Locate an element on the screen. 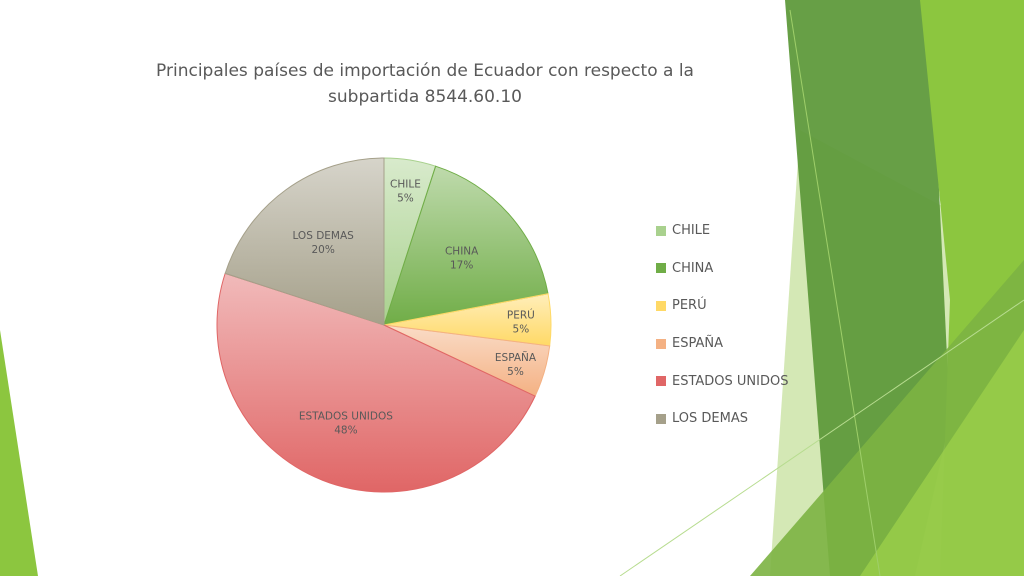  legend-item-estados-unidos: ESTADOS UNIDOS is located at coordinates (722, 381).